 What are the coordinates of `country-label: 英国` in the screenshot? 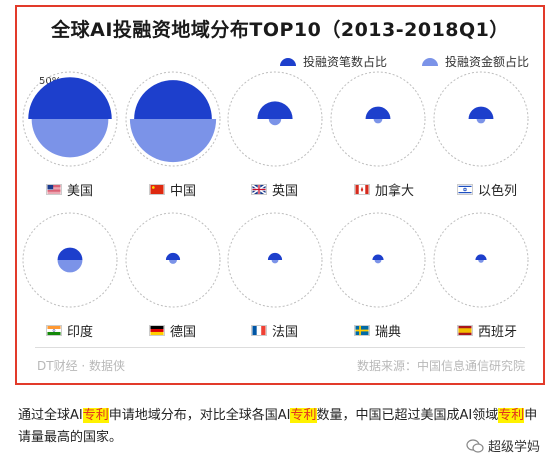 It's located at (274, 189).